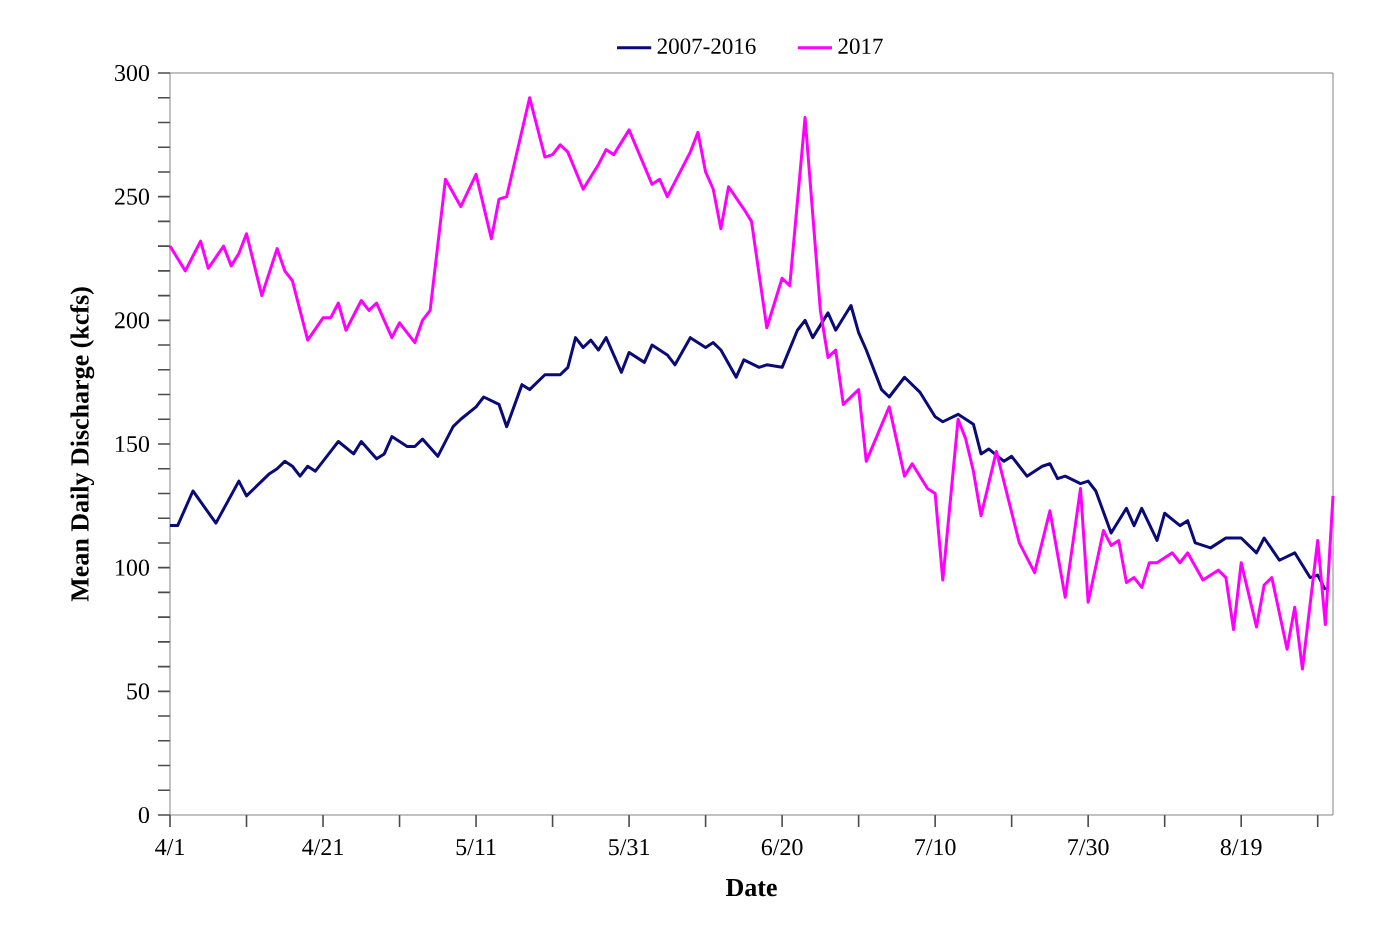 The height and width of the screenshot is (928, 1377). What do you see at coordinates (169, 847) in the screenshot?
I see `x-tick-label: 4/1` at bounding box center [169, 847].